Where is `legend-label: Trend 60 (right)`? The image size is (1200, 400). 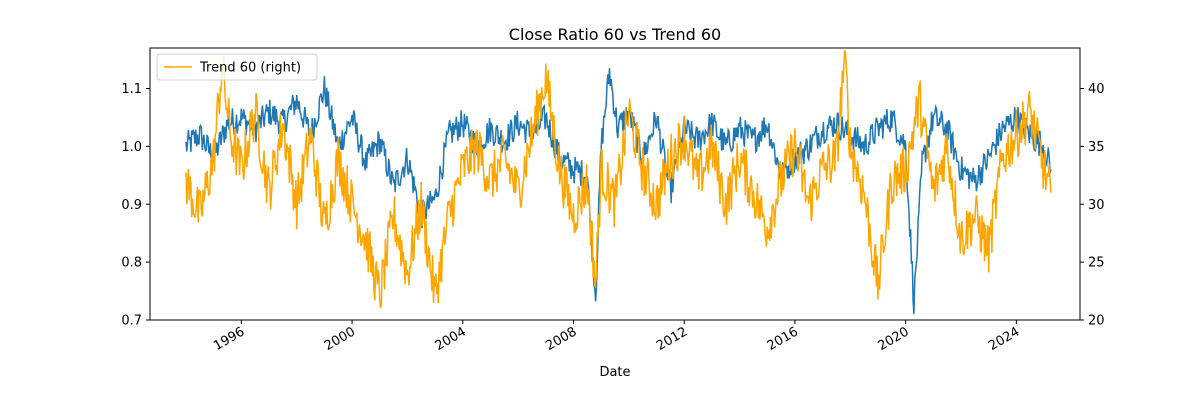 legend-label: Trend 60 (right) is located at coordinates (250, 68).